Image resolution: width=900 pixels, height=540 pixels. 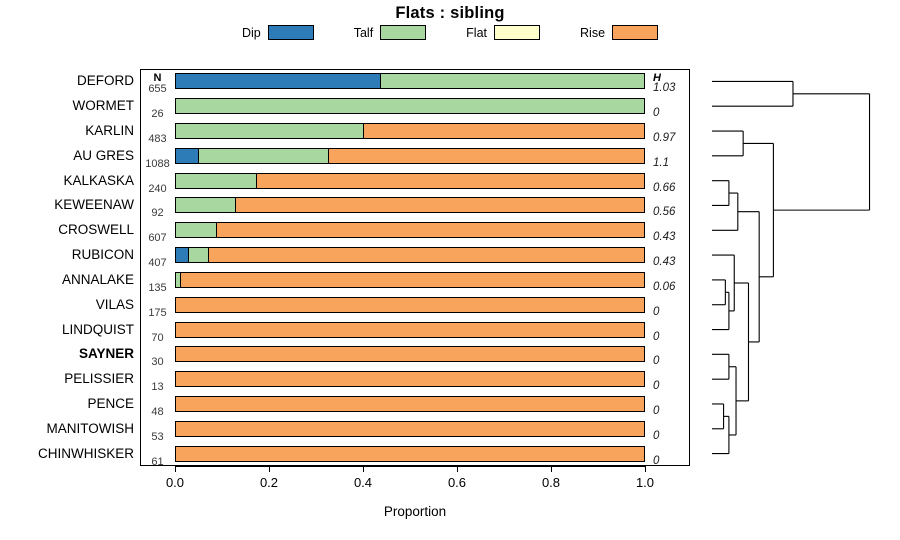 I want to click on row-label-pence: PENCE, so click(x=110, y=403).